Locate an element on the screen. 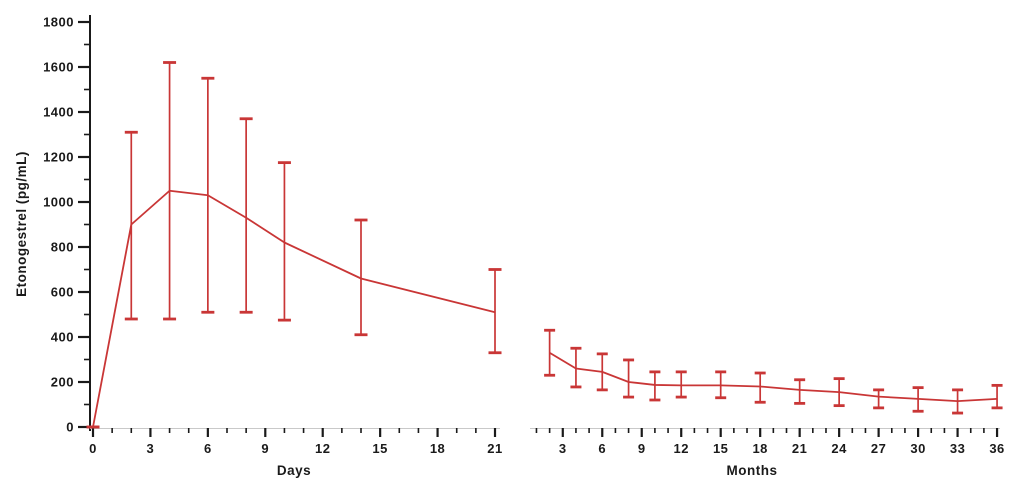 The width and height of the screenshot is (1025, 501). y-tick-label: 800 is located at coordinates (62, 247).